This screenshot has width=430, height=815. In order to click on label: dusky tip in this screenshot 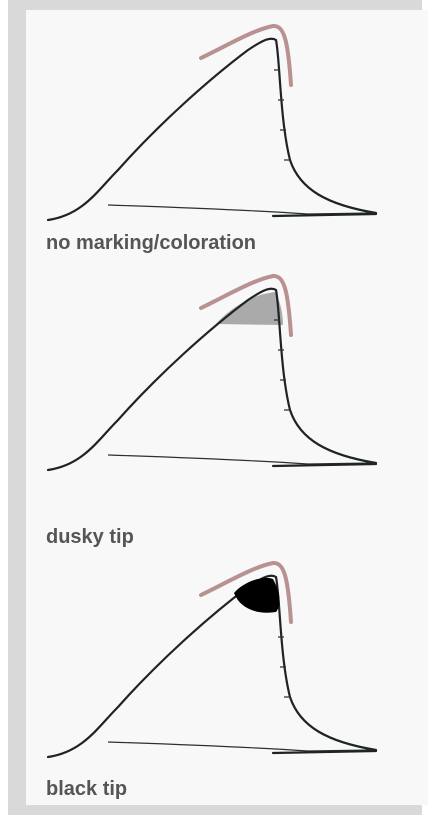, I will do `click(90, 537)`.